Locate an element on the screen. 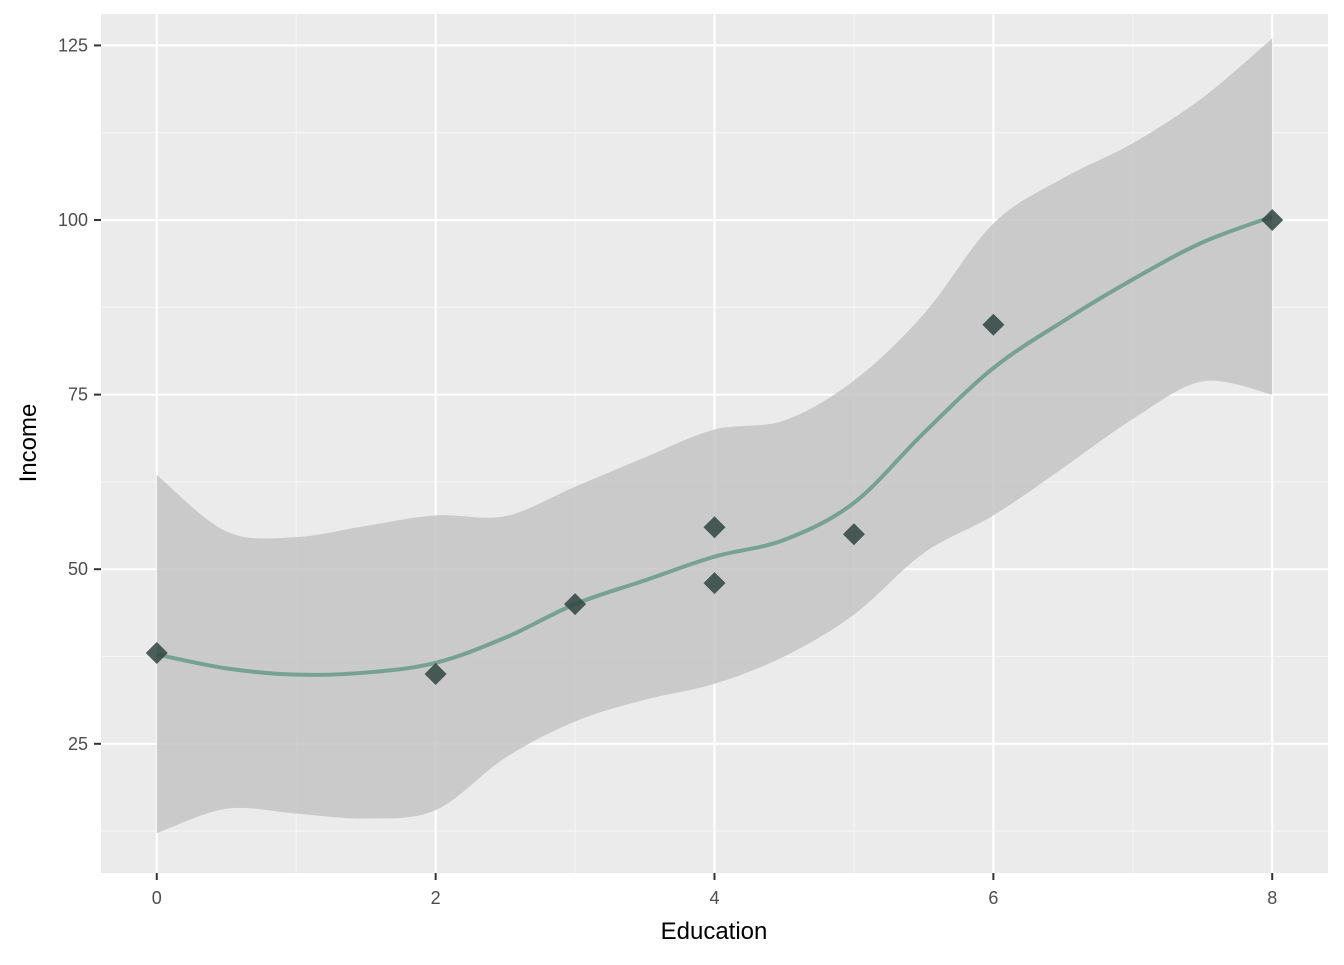  x-tick-label: 6 is located at coordinates (993, 898).